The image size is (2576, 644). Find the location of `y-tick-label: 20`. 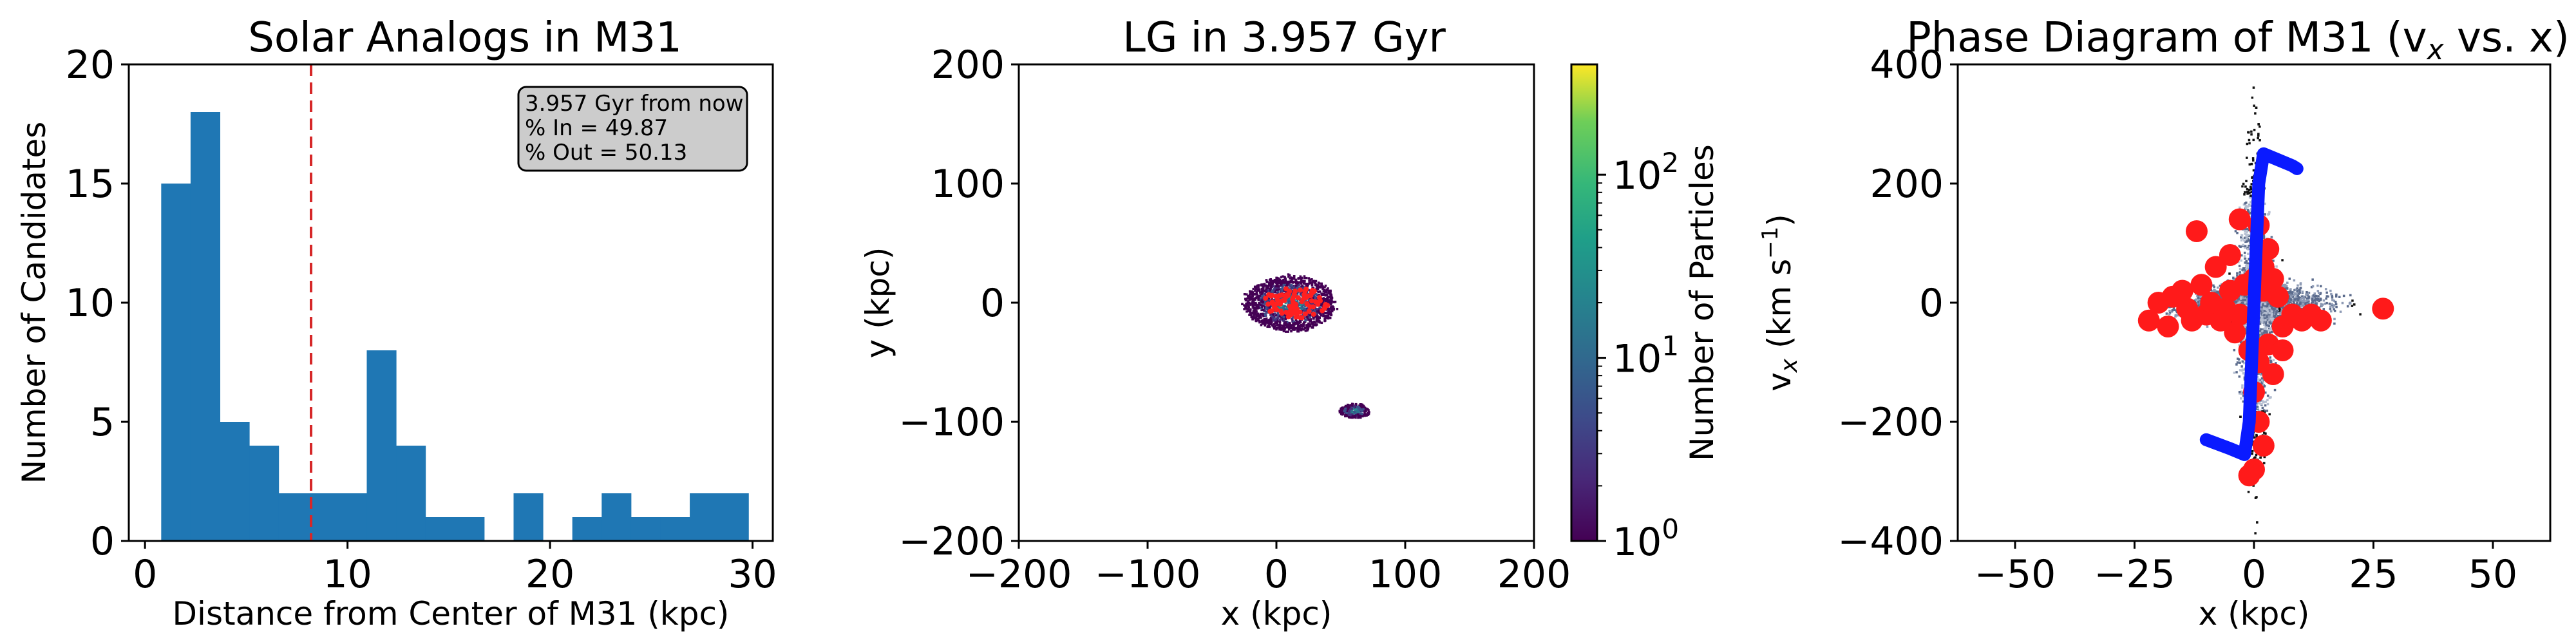

y-tick-label: 20 is located at coordinates (91, 65).